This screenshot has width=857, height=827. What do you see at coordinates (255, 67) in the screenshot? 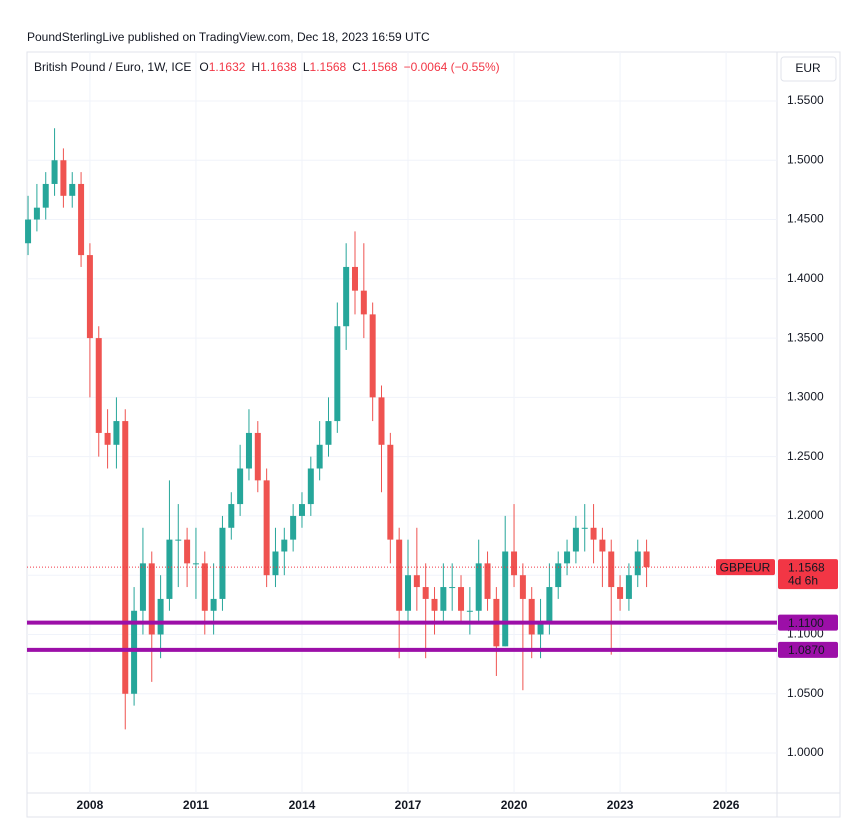
I see `ohlc-label: H` at bounding box center [255, 67].